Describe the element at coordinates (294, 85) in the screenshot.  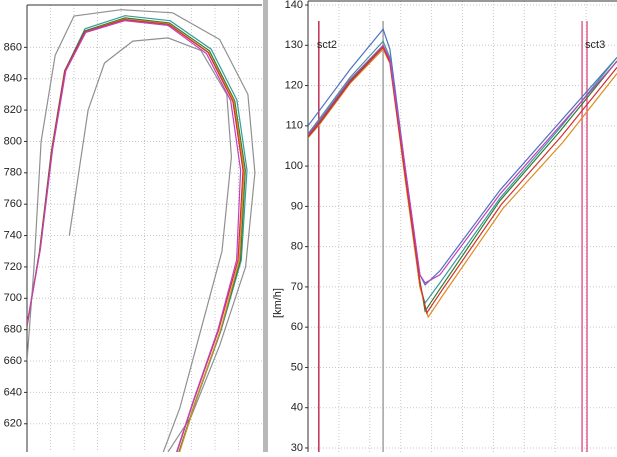
I see `y-tick-label: 120` at that location.